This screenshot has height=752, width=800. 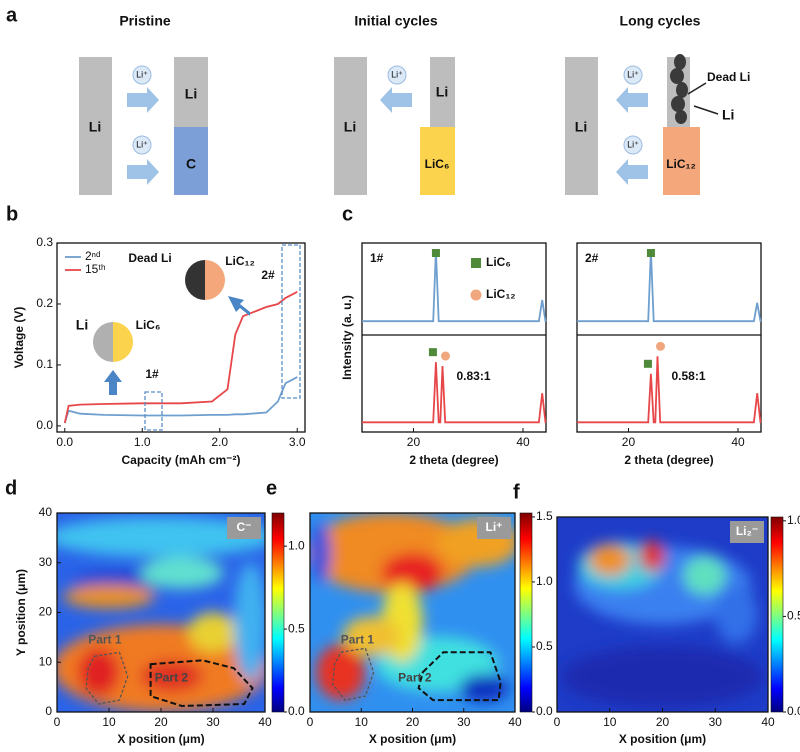 What do you see at coordinates (412, 608) in the screenshot?
I see `map-texture` at bounding box center [412, 608].